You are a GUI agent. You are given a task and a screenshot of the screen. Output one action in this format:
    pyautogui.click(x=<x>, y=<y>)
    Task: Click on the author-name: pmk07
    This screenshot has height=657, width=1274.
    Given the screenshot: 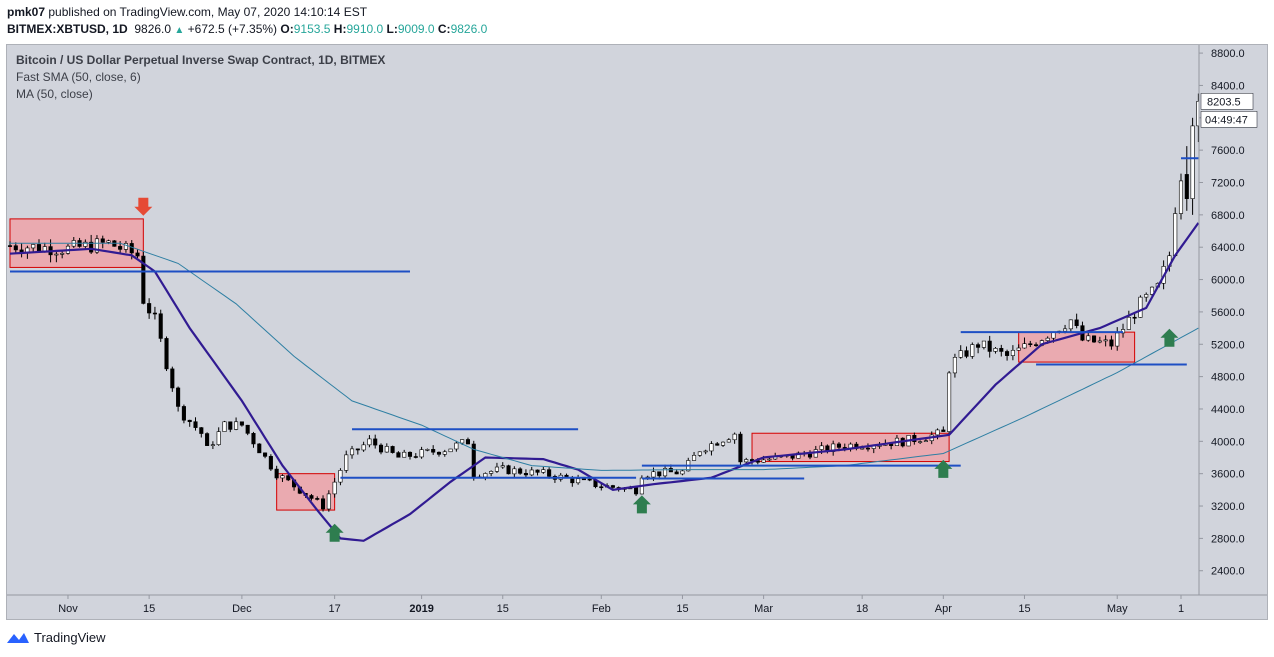 What is the action you would take?
    pyautogui.click(x=26, y=12)
    